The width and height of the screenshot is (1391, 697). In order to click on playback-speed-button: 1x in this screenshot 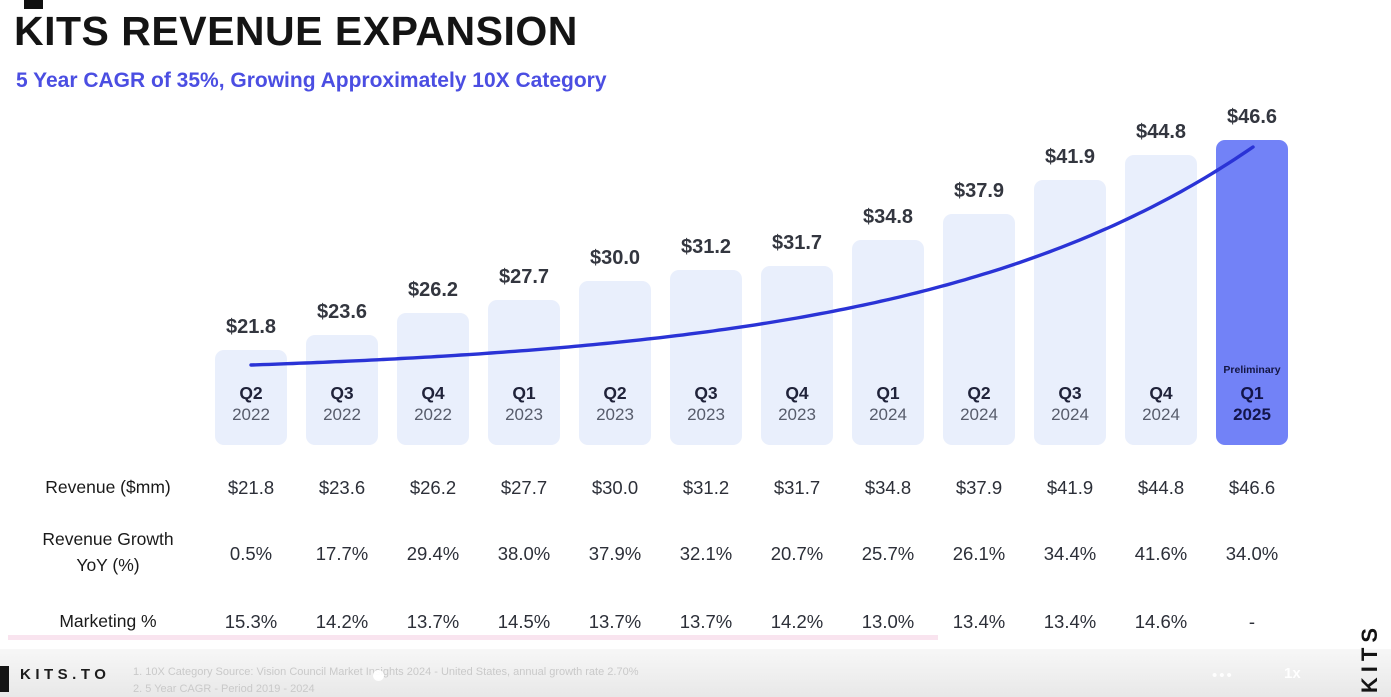, I will do `click(1292, 673)`.